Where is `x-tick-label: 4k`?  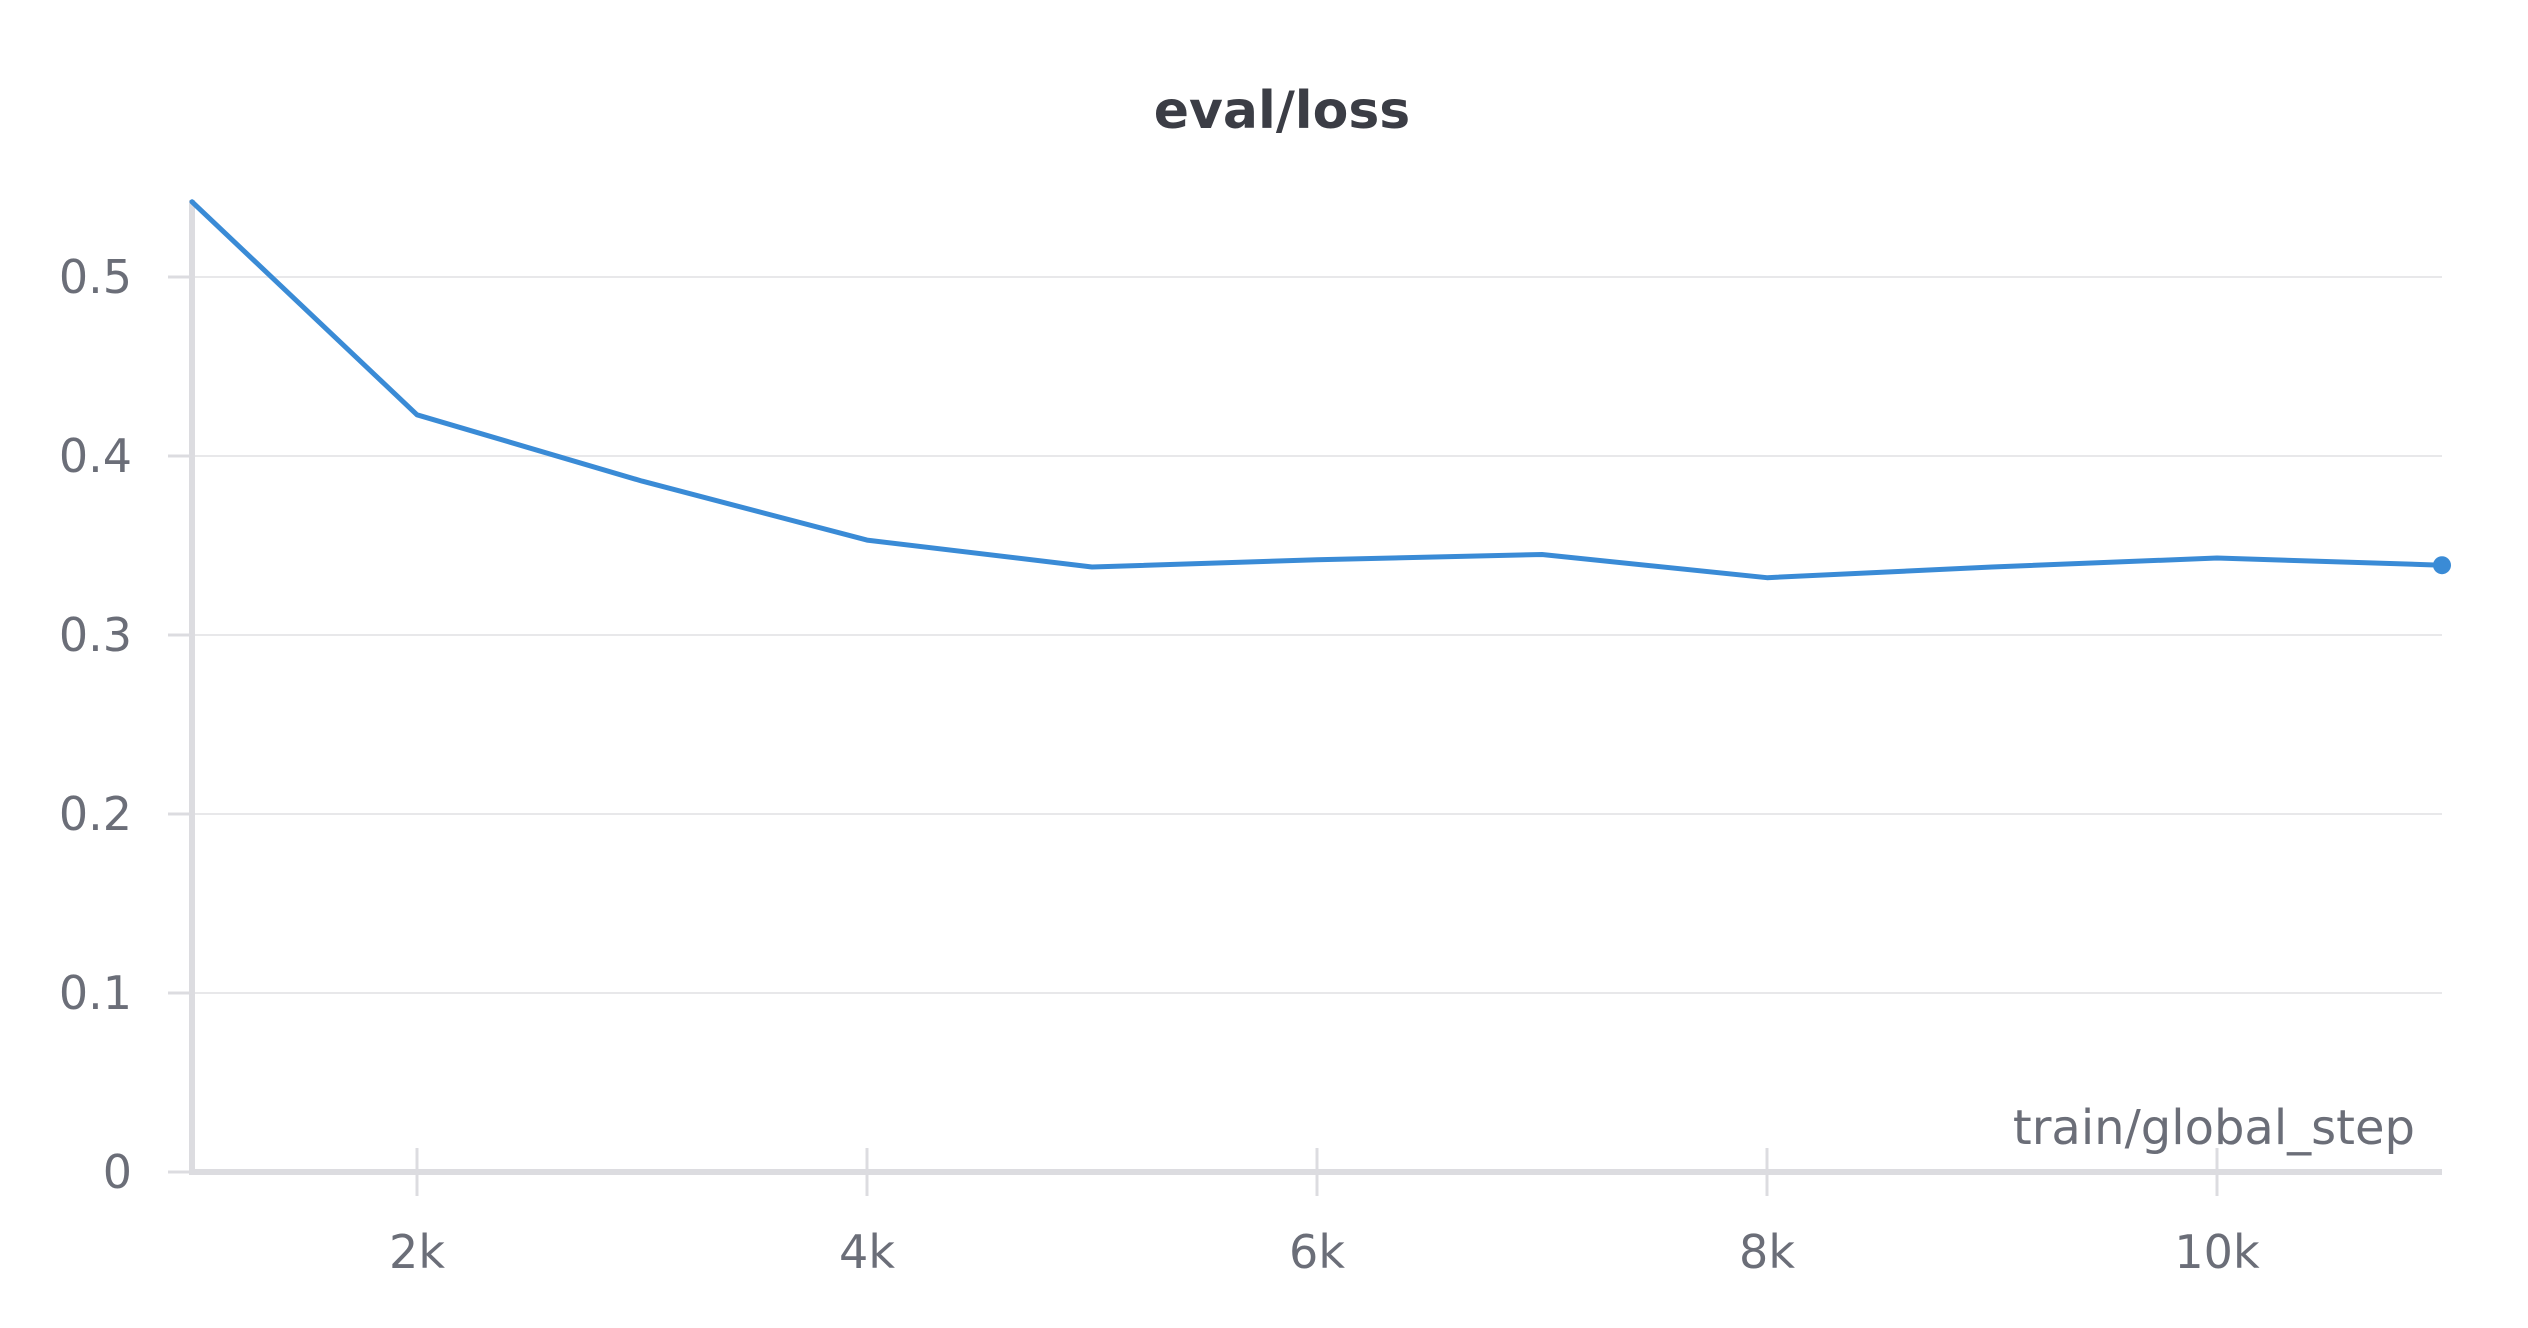 x-tick-label: 4k is located at coordinates (867, 1252).